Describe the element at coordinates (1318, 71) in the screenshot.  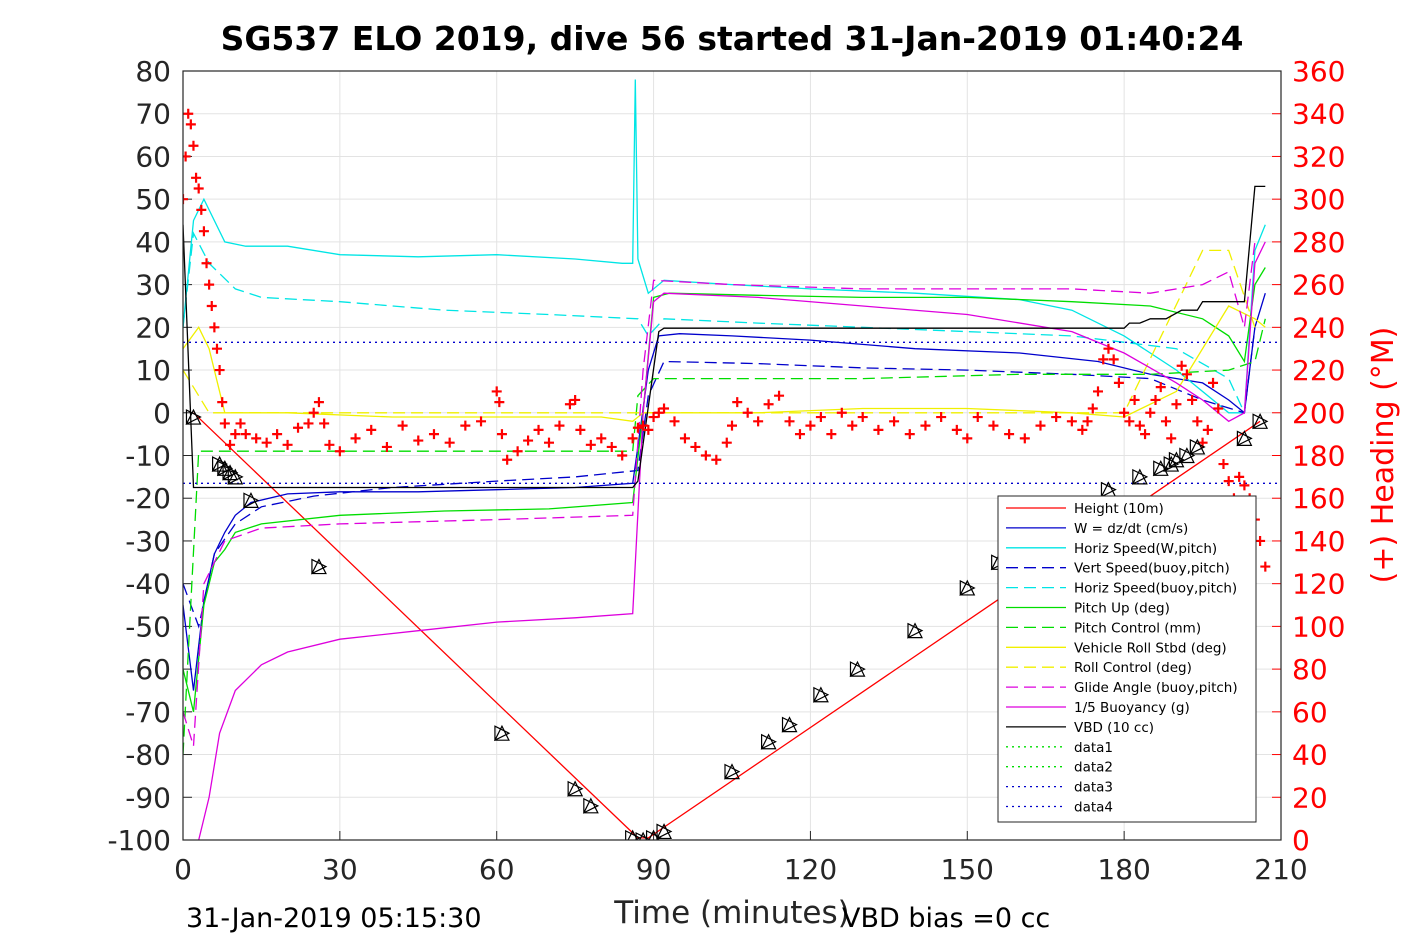
I see `y-right-tick-label: 360` at that location.